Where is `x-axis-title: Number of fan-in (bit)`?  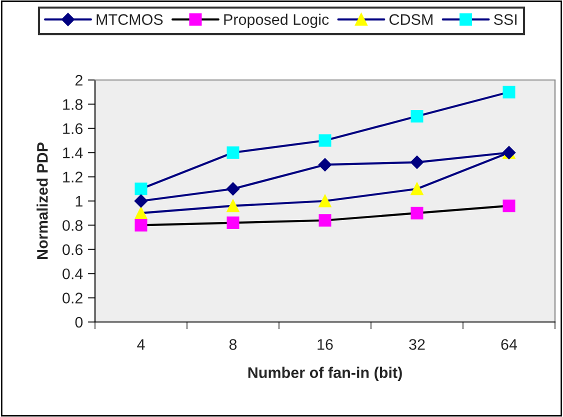 x-axis-title: Number of fan-in (bit) is located at coordinates (325, 374).